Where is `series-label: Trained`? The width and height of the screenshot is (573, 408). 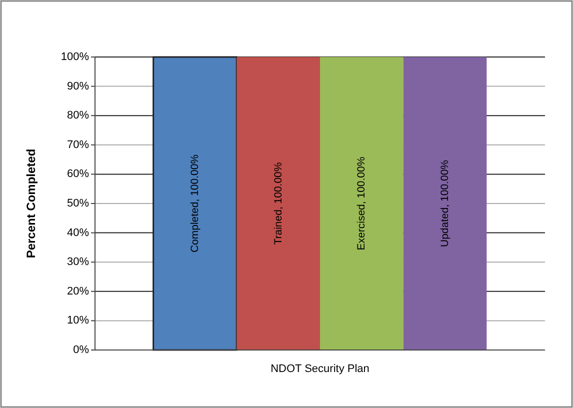 series-label: Trained is located at coordinates (278, 227).